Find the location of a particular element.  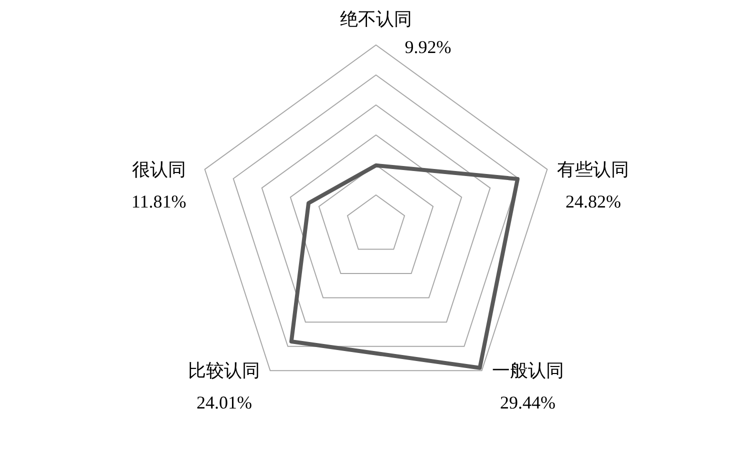

spoke-label: 绝不认同 9.92% is located at coordinates (396, 33).